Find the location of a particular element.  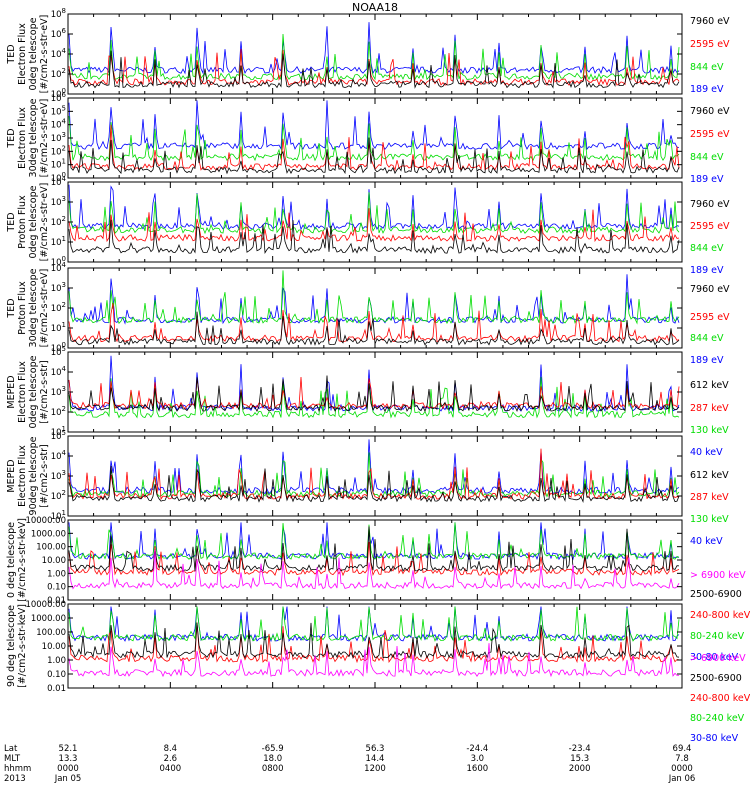

y-axis-label: Proton Flux is located at coordinates (22, 222).